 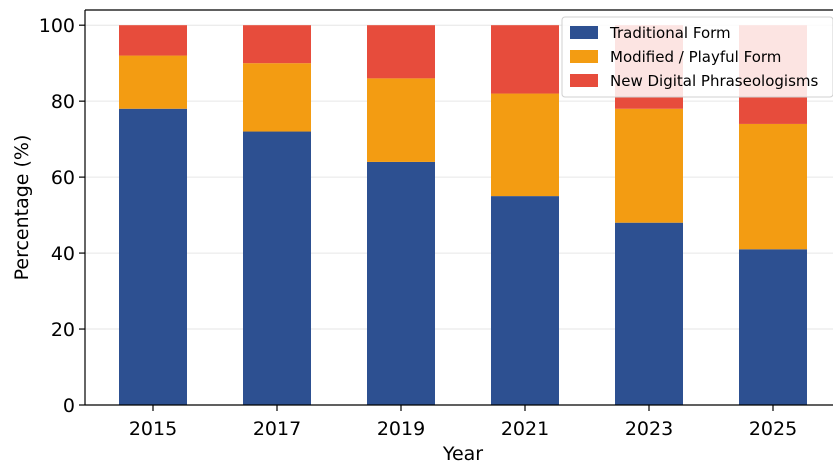 What do you see at coordinates (401, 429) in the screenshot?
I see `x-tick-label: 2019` at bounding box center [401, 429].